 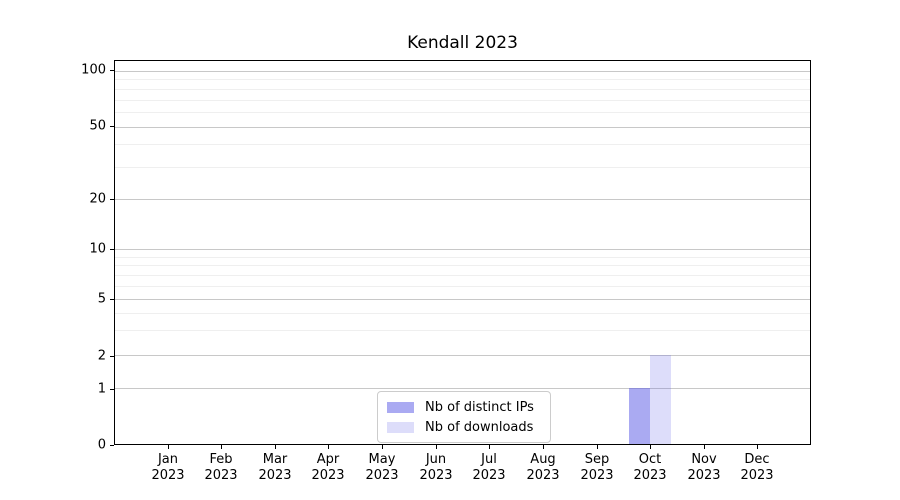 I want to click on x-tick-label-line: Feb, so click(x=221, y=459).